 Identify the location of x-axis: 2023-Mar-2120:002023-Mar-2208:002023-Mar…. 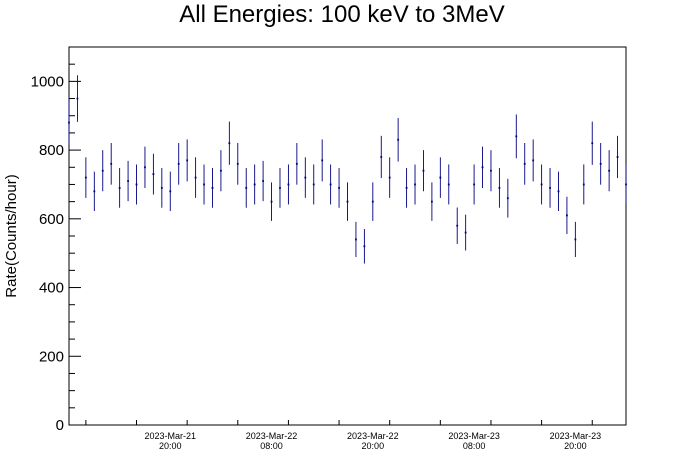
(343, 435).